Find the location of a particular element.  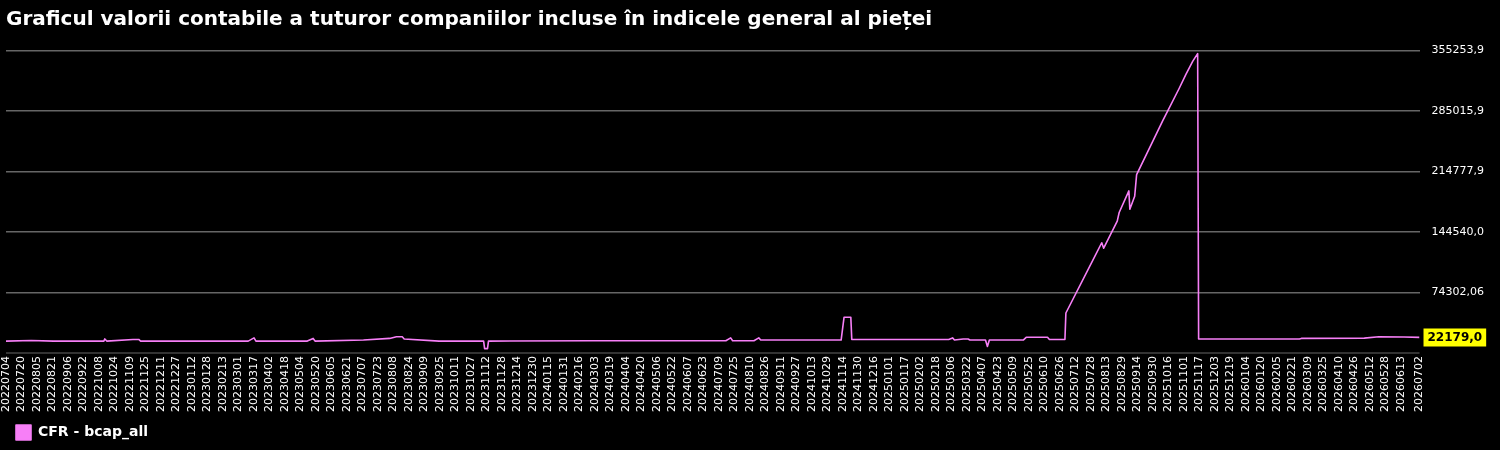

chart-title: Graficul valorii contabile a tuturor companiilor incluse în indicele general al pieței is located at coordinates (469, 18).